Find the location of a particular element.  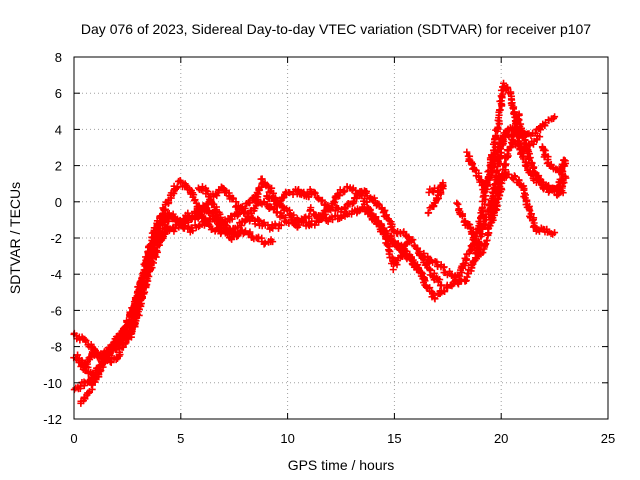

y-tick-label: 8 is located at coordinates (58, 57).